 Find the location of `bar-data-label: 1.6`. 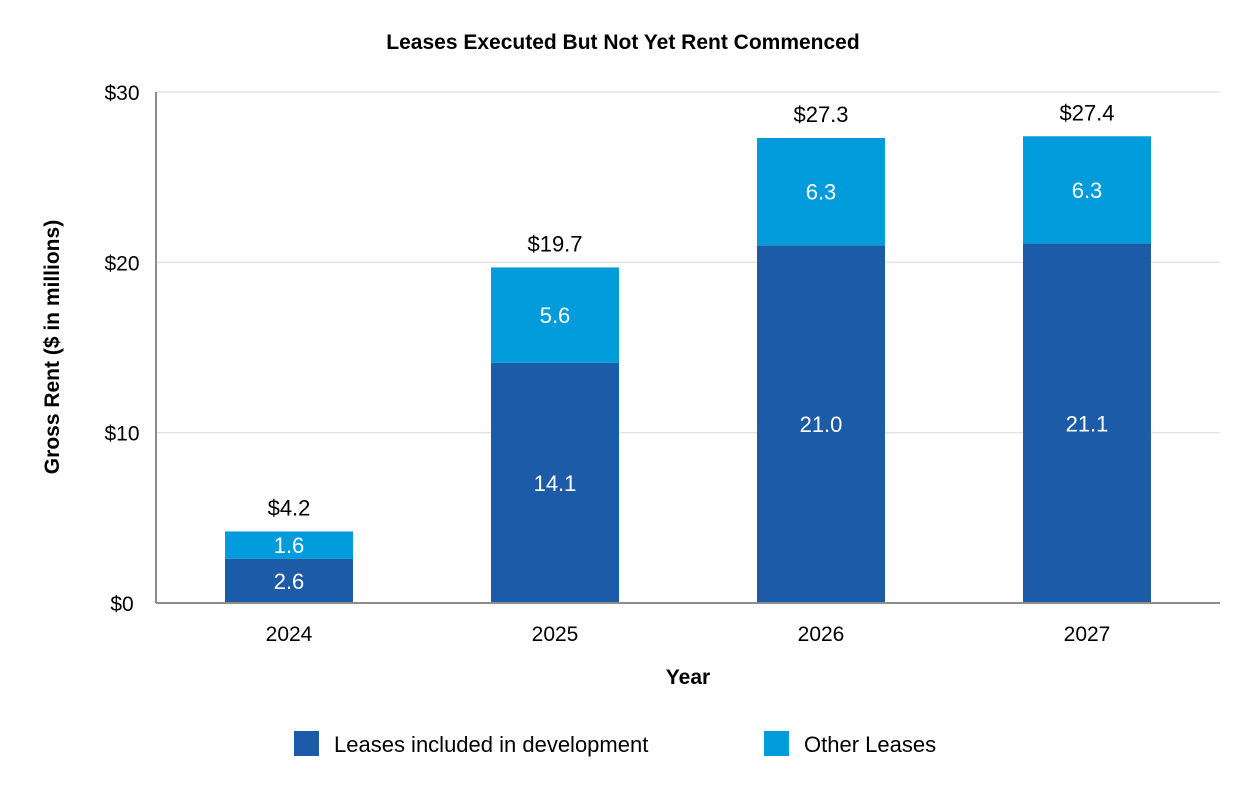

bar-data-label: 1.6 is located at coordinates (289, 545).